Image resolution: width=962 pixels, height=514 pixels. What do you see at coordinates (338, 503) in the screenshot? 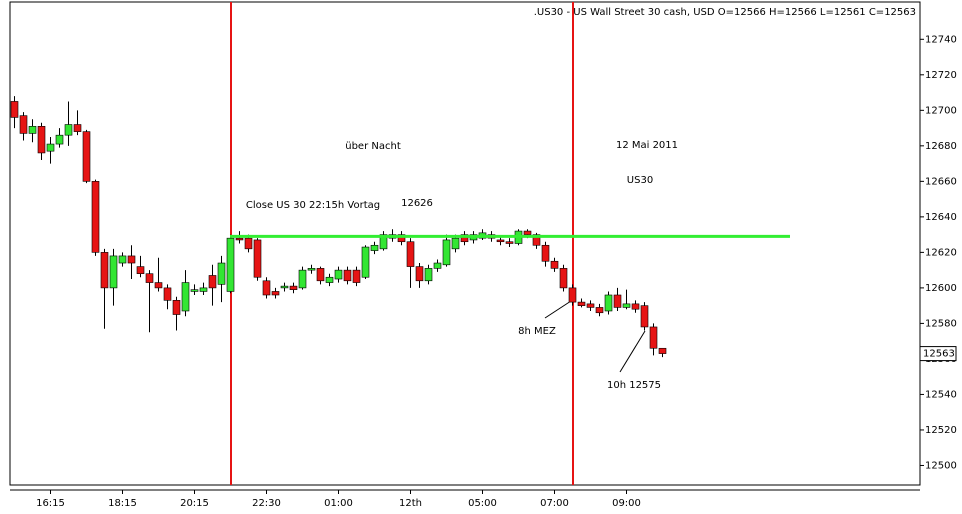
I see `x-tick-label: 01:00` at bounding box center [338, 503].